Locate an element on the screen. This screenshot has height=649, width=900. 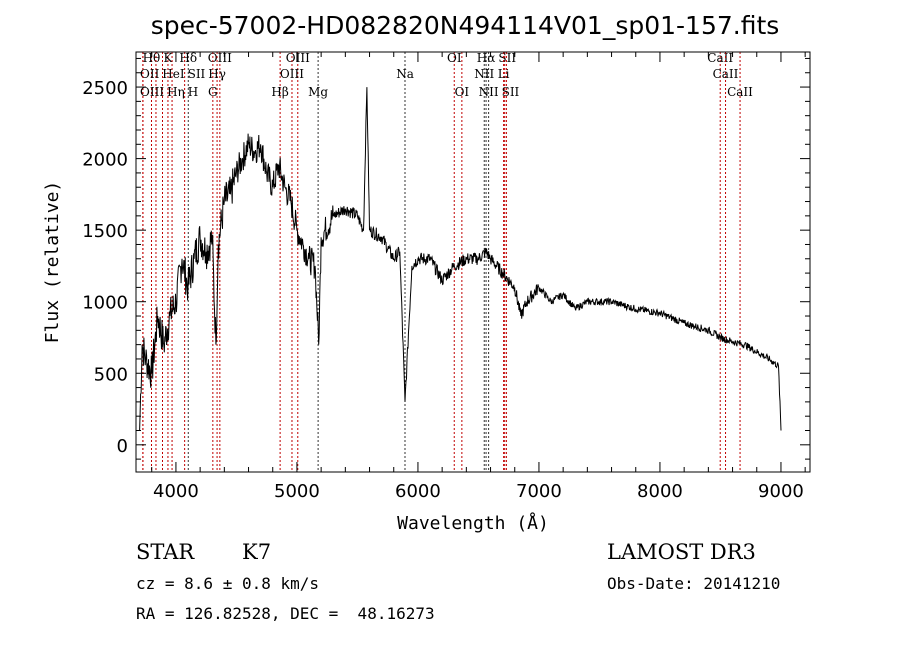
spectral-line-label: Hδ is located at coordinates (188, 58).